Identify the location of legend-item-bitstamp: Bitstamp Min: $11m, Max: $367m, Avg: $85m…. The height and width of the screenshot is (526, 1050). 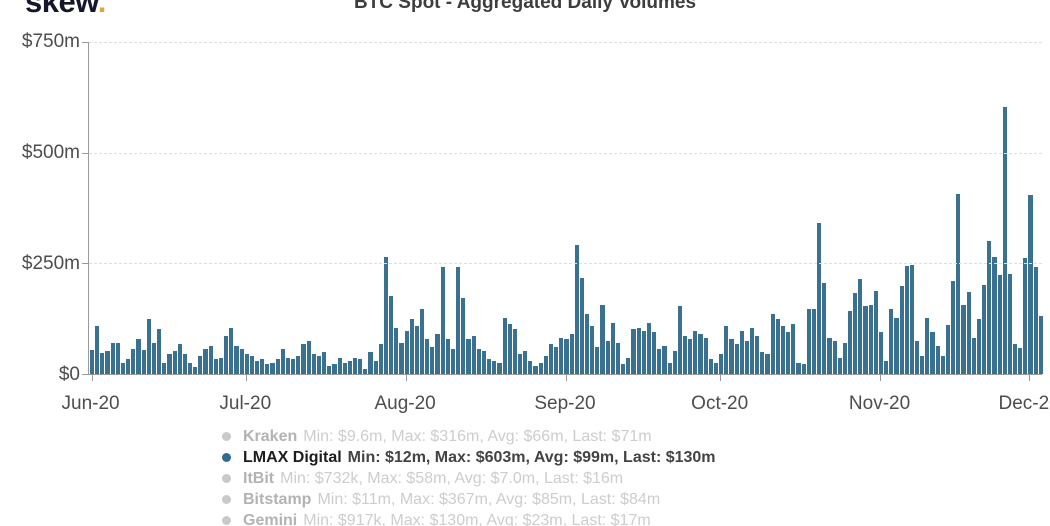
(469, 499).